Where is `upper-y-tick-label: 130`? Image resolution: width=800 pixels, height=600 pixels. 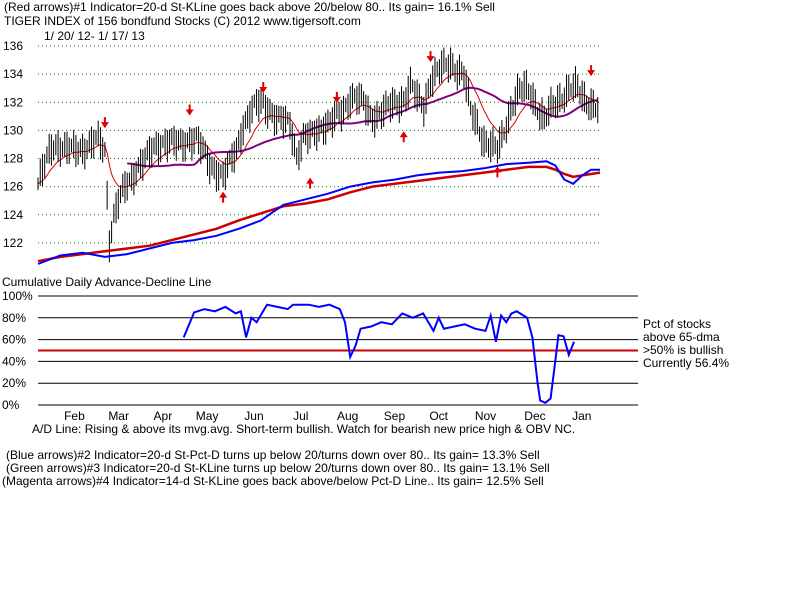 upper-y-tick-label: 130 is located at coordinates (13, 130).